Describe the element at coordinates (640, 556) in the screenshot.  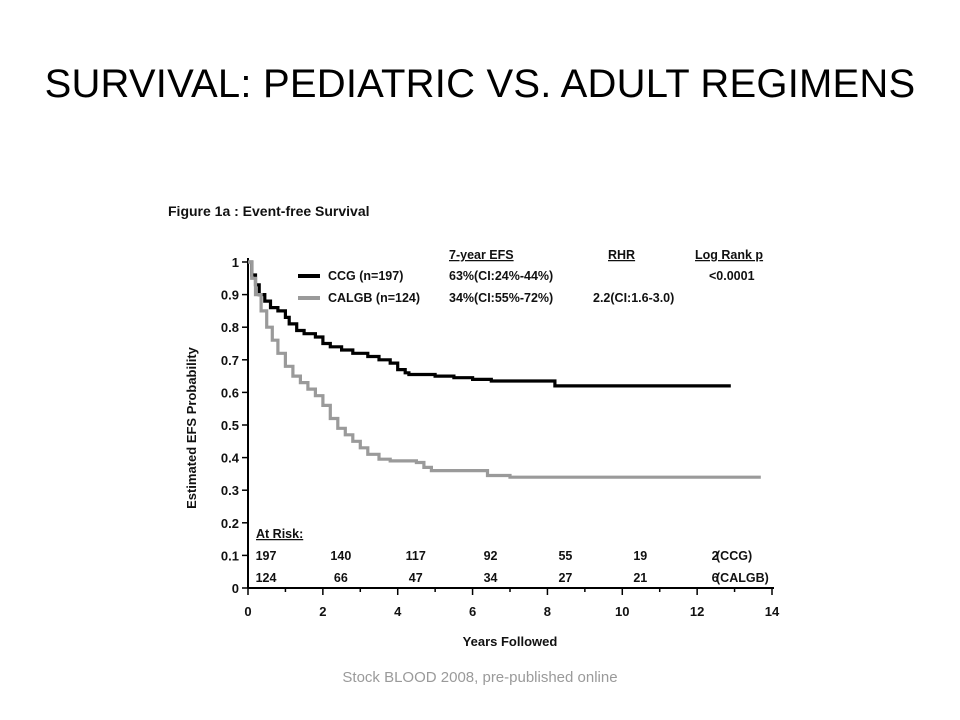
I see `at-risk-count: 19` at that location.